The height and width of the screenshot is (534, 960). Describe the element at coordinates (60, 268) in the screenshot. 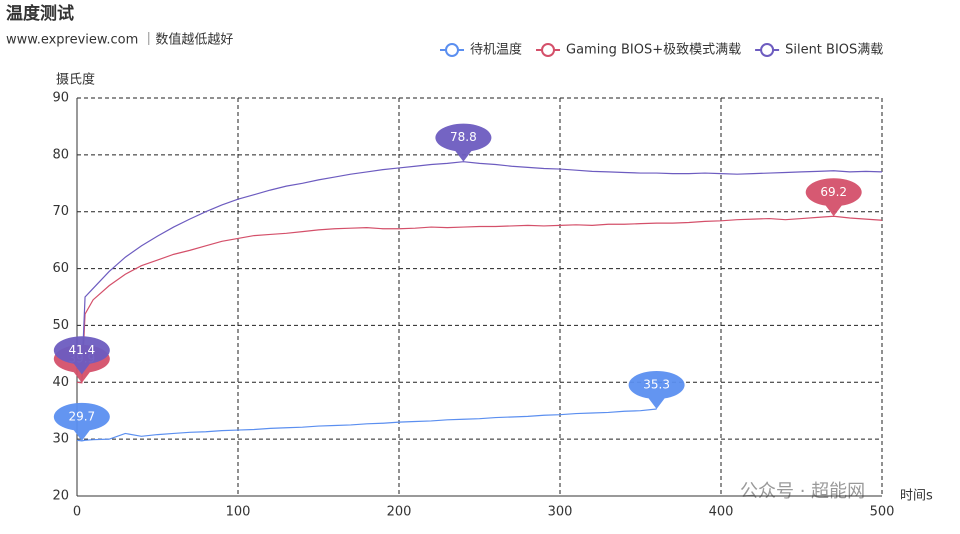

I see `y-tick-label: 60` at that location.